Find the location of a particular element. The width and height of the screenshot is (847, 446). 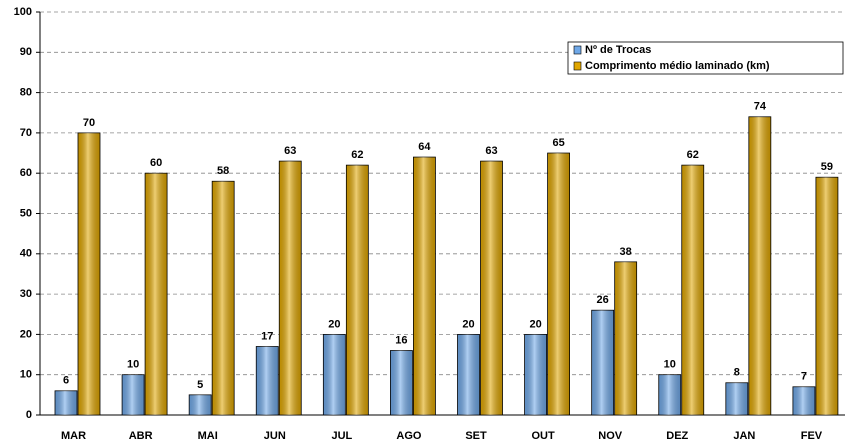

value-label: 16 is located at coordinates (401, 340).